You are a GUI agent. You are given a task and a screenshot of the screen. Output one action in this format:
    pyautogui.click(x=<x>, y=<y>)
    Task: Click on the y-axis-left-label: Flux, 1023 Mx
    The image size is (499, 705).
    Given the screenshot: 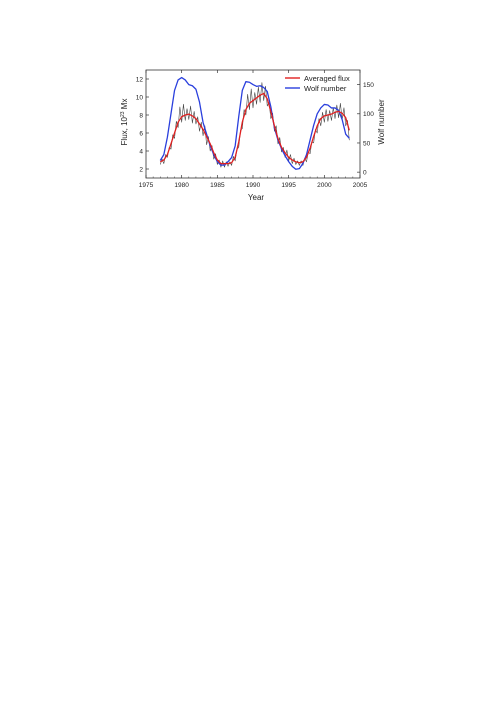 What is the action you would take?
    pyautogui.click(x=124, y=122)
    